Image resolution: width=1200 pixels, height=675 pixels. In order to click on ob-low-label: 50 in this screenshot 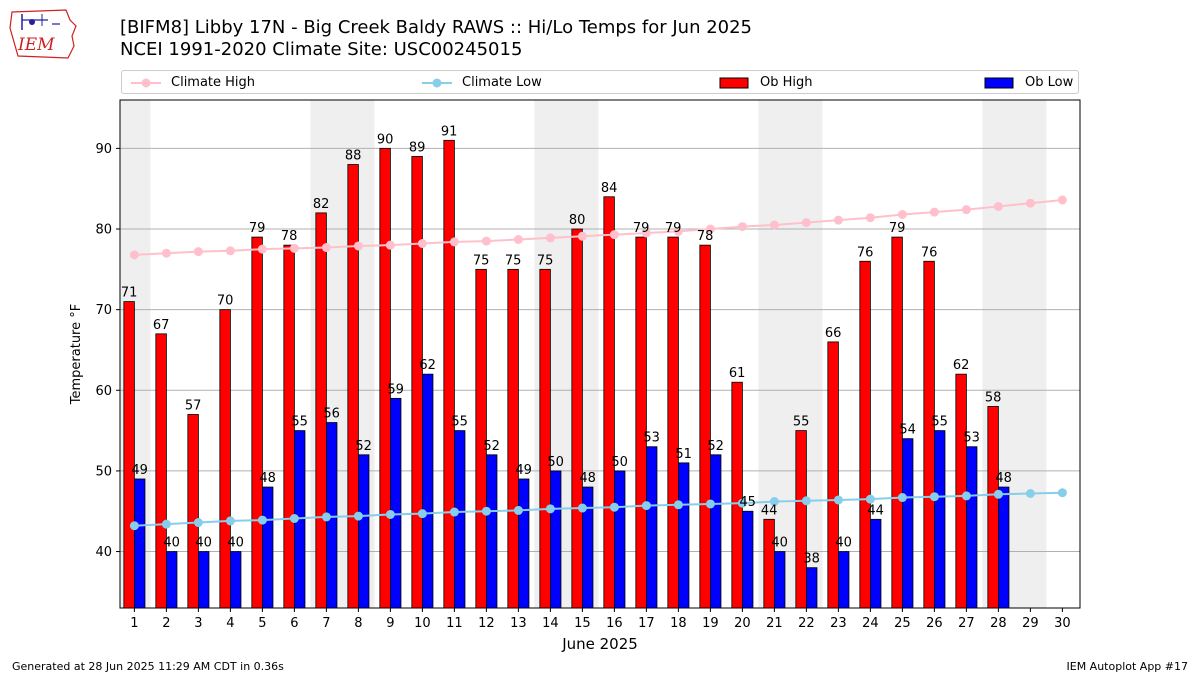, I will do `click(619, 462)`.